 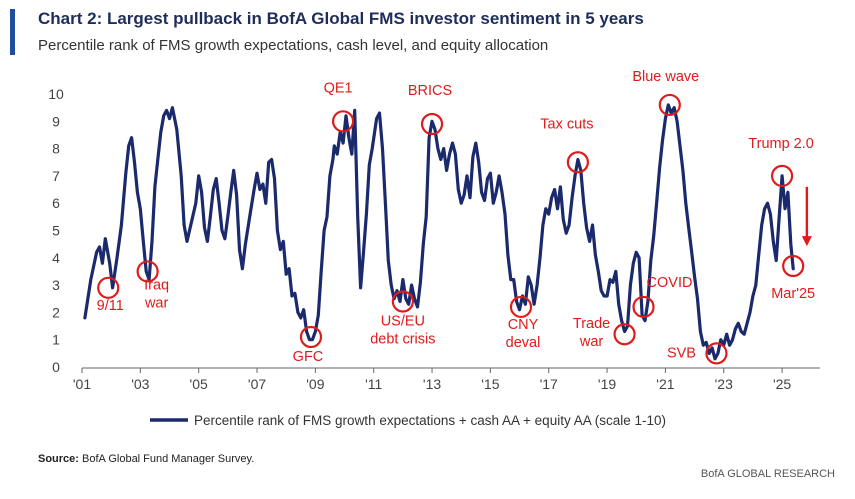 What do you see at coordinates (681, 353) in the screenshot?
I see `annotation-label: SVB` at bounding box center [681, 353].